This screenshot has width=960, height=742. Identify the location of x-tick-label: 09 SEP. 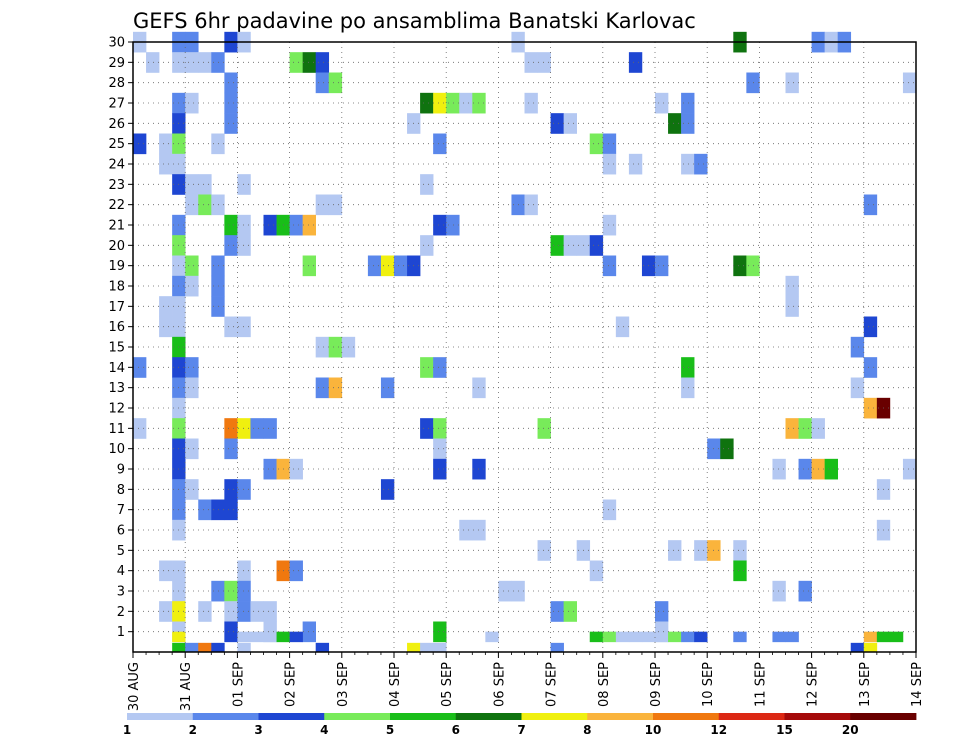
(656, 684).